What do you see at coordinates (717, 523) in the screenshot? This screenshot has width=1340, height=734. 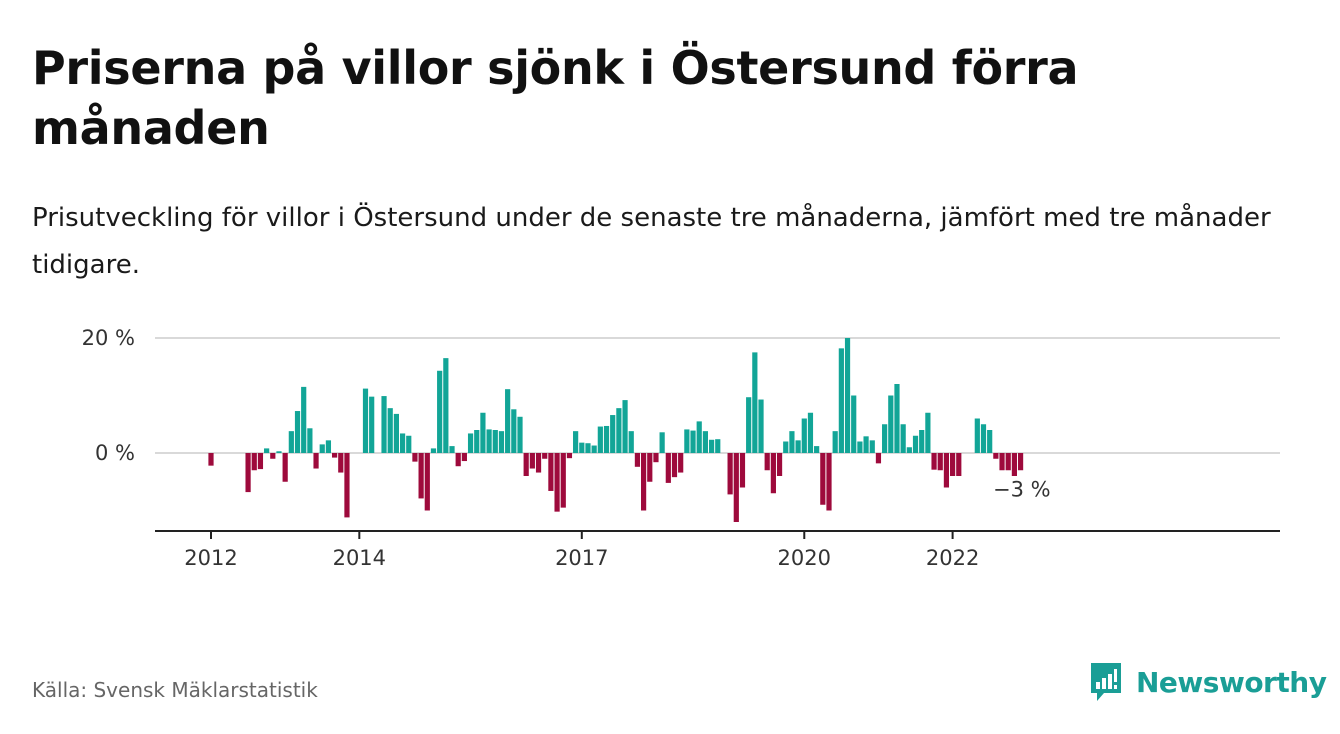 I see `axis-layer: 2012 2014 2017 2020 2022 −3 %` at bounding box center [717, 523].